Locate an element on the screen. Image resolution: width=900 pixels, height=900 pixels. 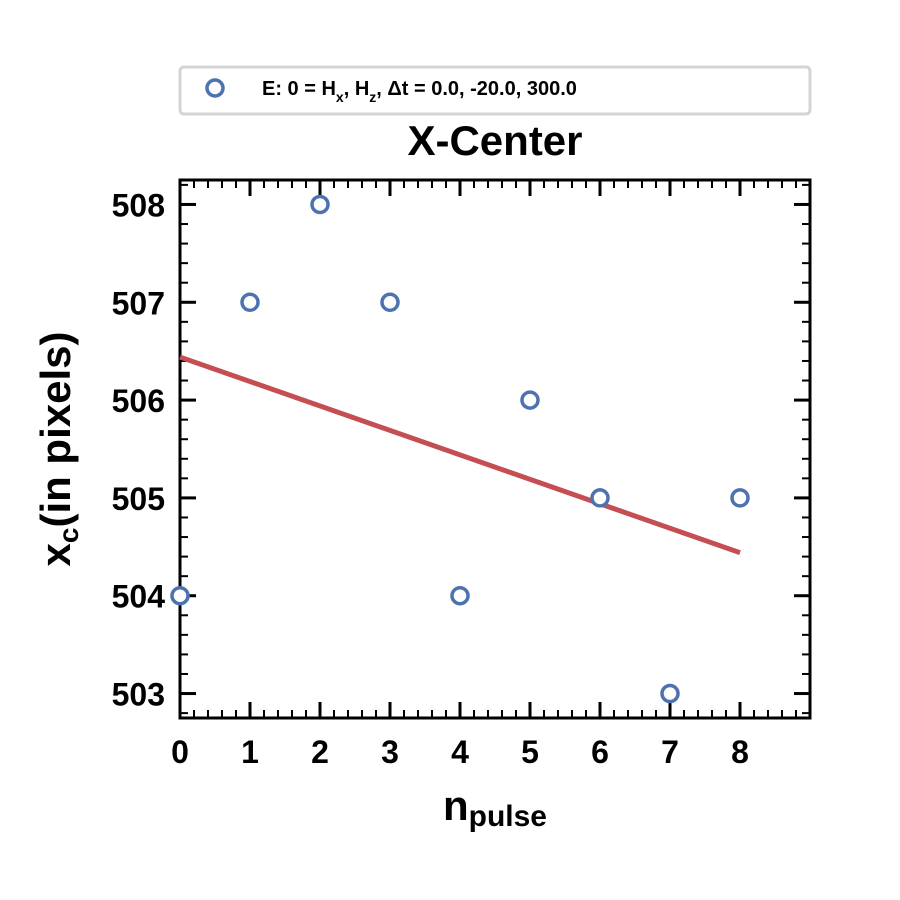
x-axis-label: npulse is located at coordinates (495, 807).